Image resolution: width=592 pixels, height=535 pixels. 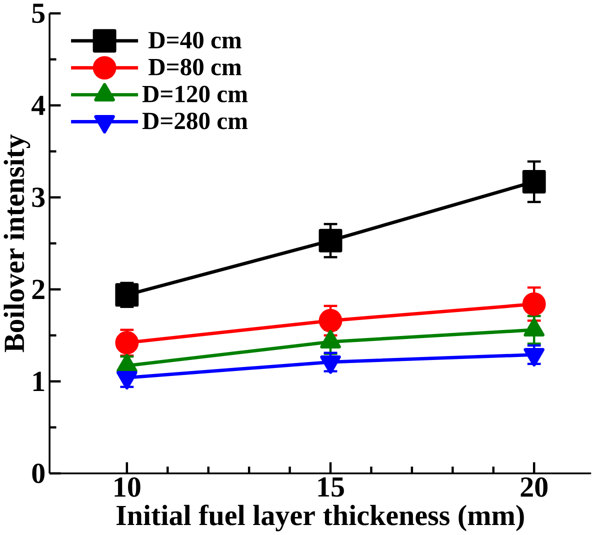 What do you see at coordinates (320, 518) in the screenshot?
I see `x-axis-title: Initial fuel layer thickeness (mm)` at bounding box center [320, 518].